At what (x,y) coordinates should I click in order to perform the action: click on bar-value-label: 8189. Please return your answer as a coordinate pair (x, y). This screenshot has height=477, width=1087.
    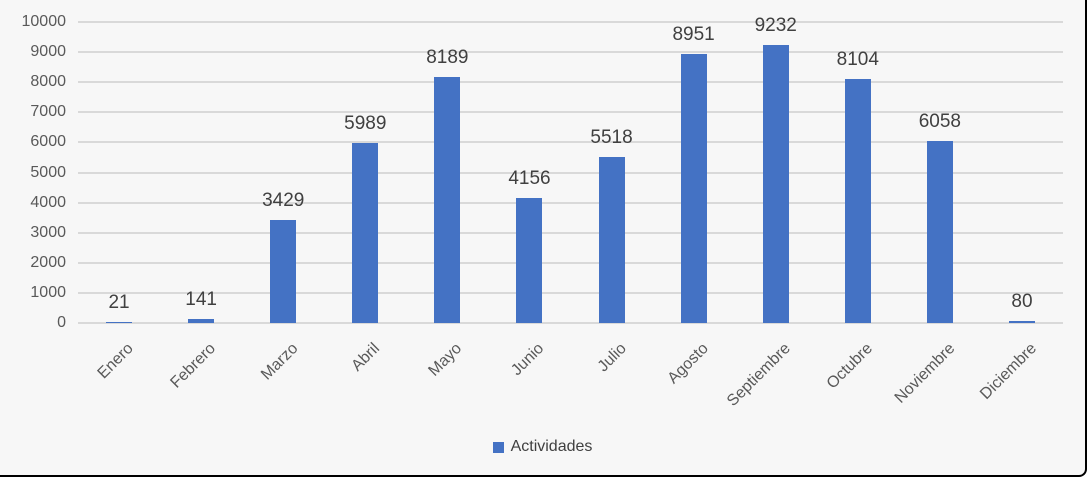
    Looking at the image, I should click on (447, 57).